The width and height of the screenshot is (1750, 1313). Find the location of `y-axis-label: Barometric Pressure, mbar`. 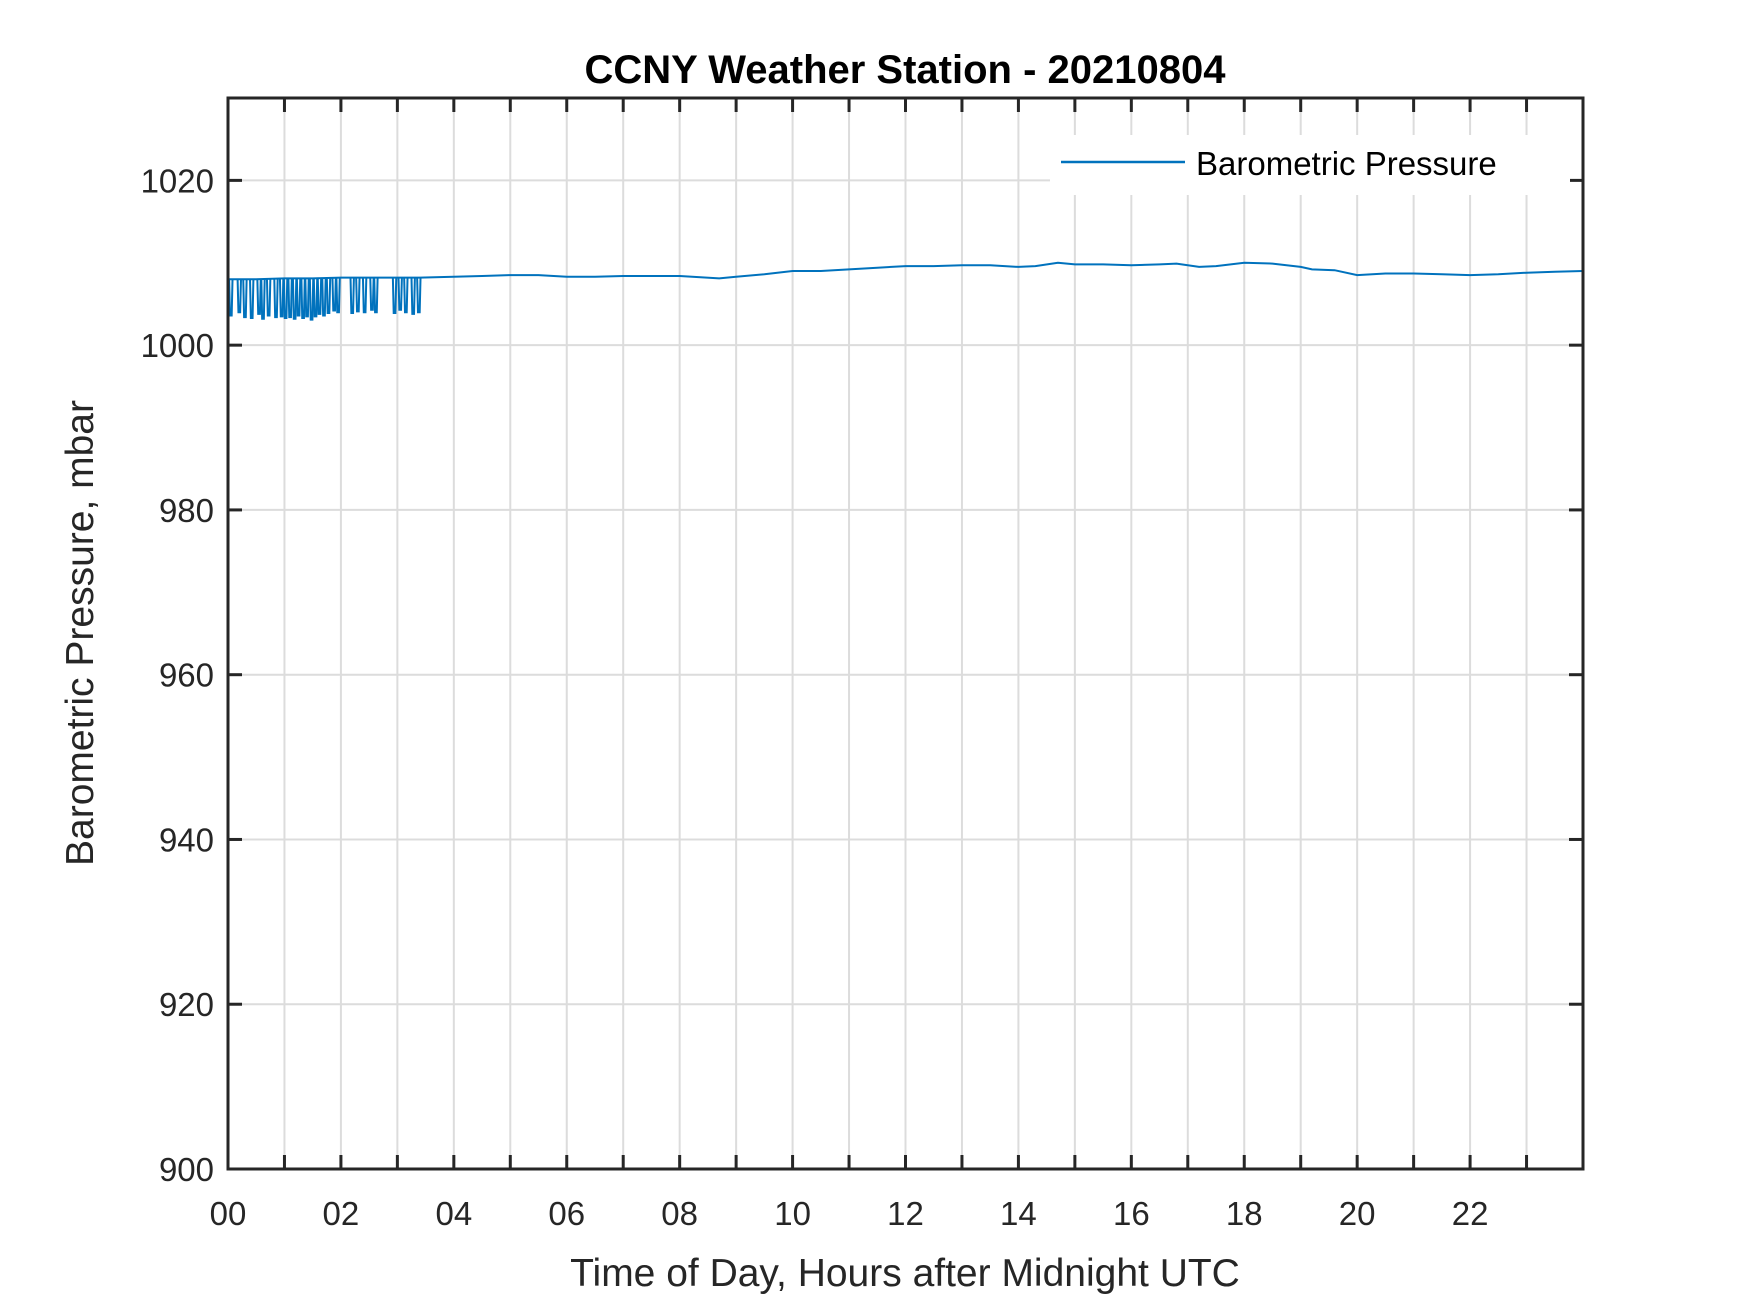

y-axis-label: Barometric Pressure, mbar is located at coordinates (80, 633).